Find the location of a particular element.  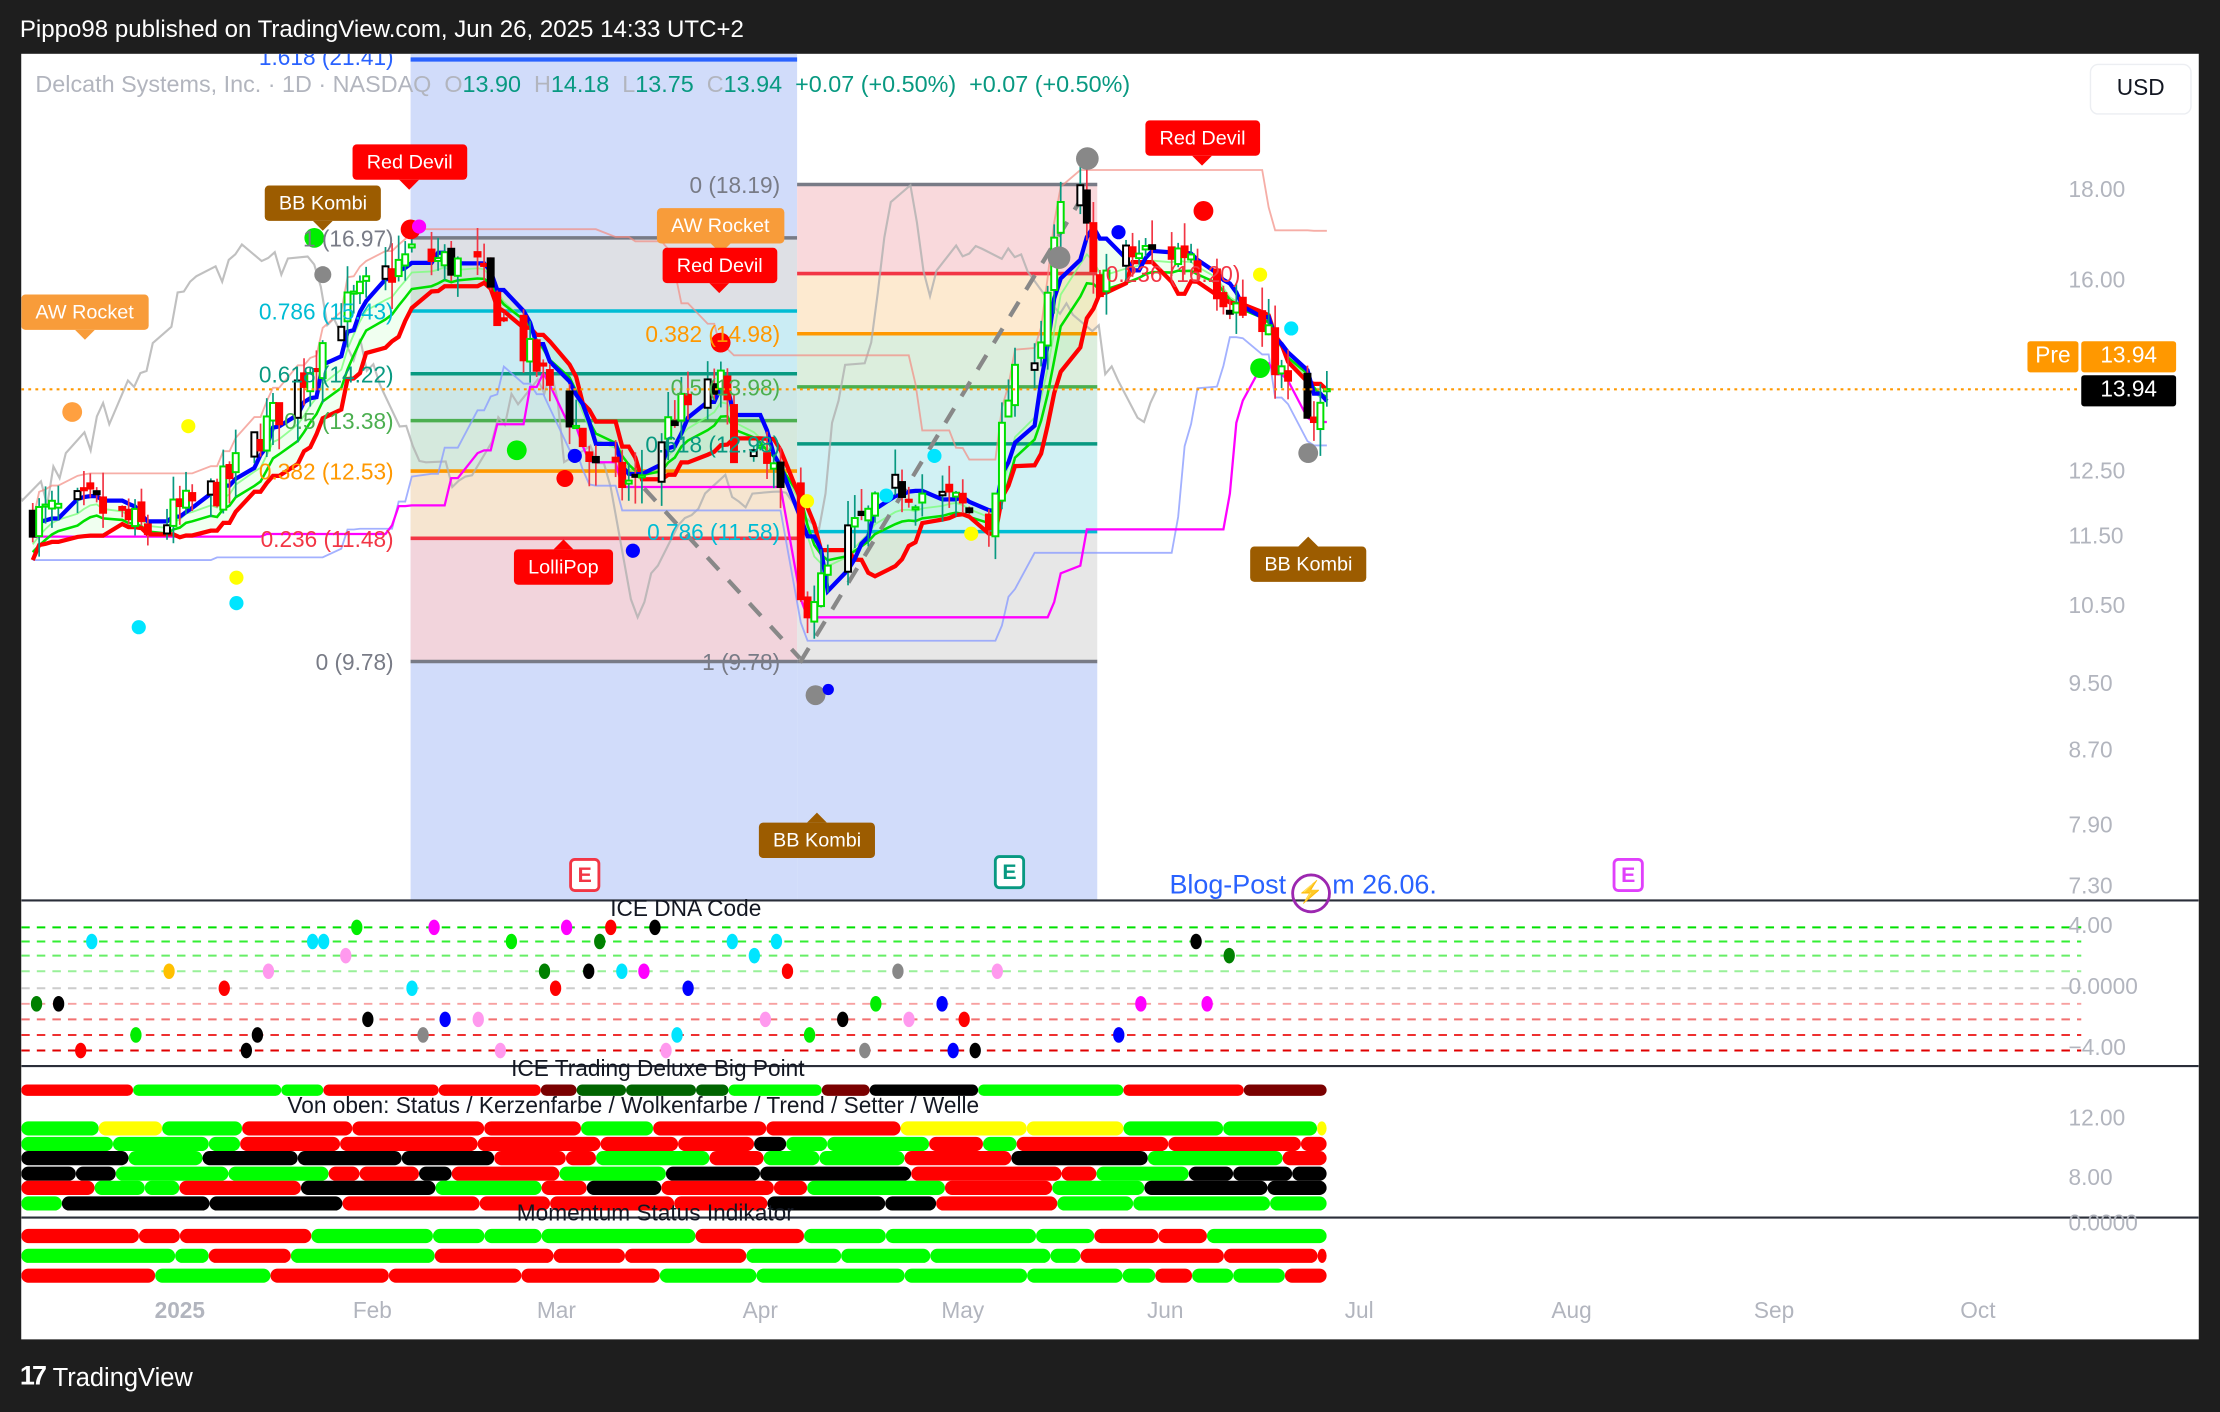

bigpoint-pane-title: ICE Trading Deluxe Big Point is located at coordinates (658, 1069).